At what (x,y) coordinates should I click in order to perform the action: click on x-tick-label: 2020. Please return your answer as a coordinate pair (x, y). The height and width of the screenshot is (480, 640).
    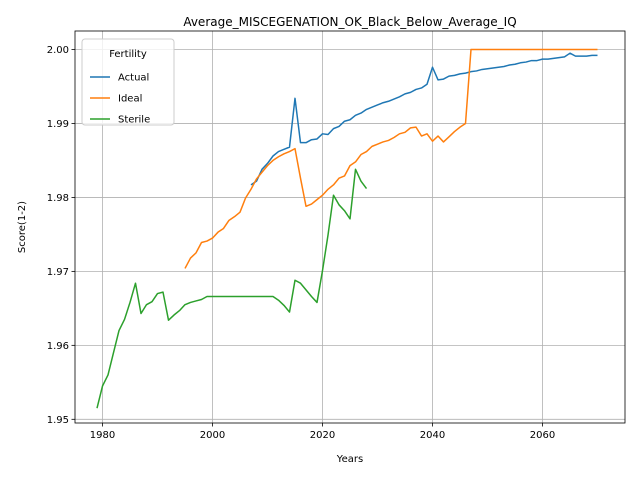
    Looking at the image, I should click on (322, 435).